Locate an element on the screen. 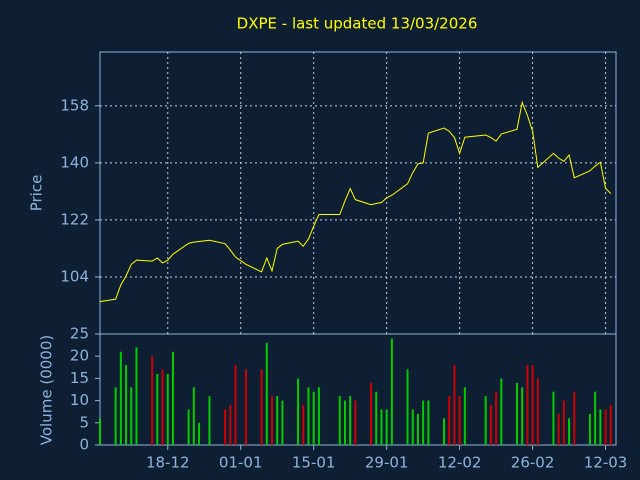  y-axis-label: Price is located at coordinates (37, 193).